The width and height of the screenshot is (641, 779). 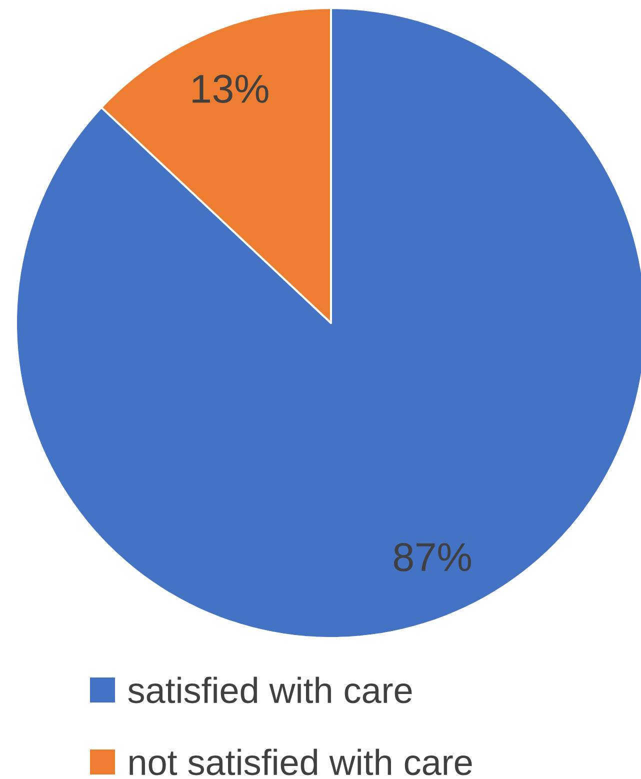 I want to click on legend-label: satisfied with care, so click(x=270, y=690).